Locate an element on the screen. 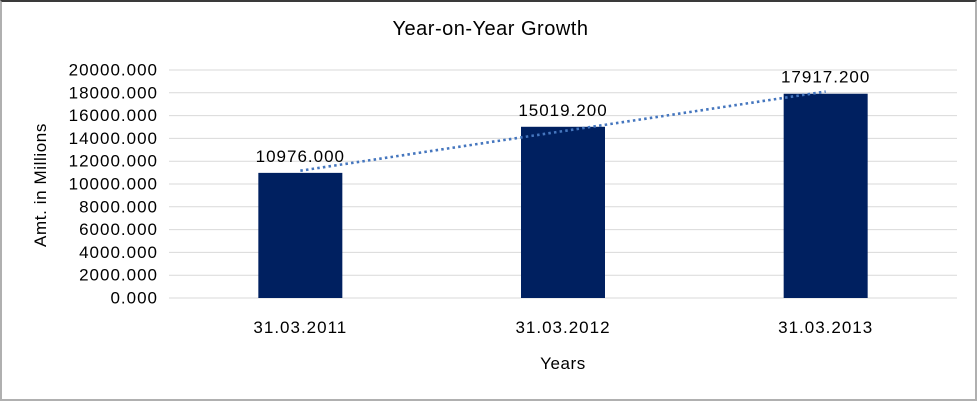  y-tick-label: 14000.000 is located at coordinates (113, 138).